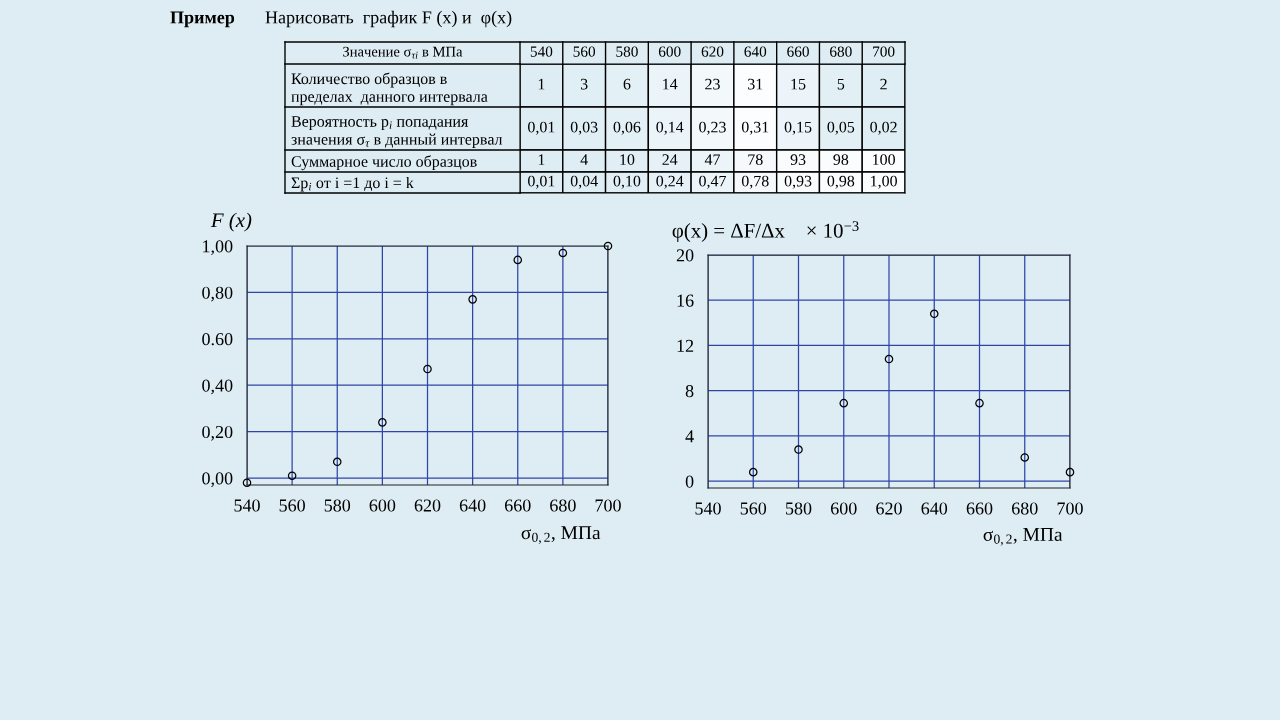 This screenshot has width=1280, height=720. Describe the element at coordinates (231, 222) in the screenshot. I see `y-axis-title: F (x)` at that location.